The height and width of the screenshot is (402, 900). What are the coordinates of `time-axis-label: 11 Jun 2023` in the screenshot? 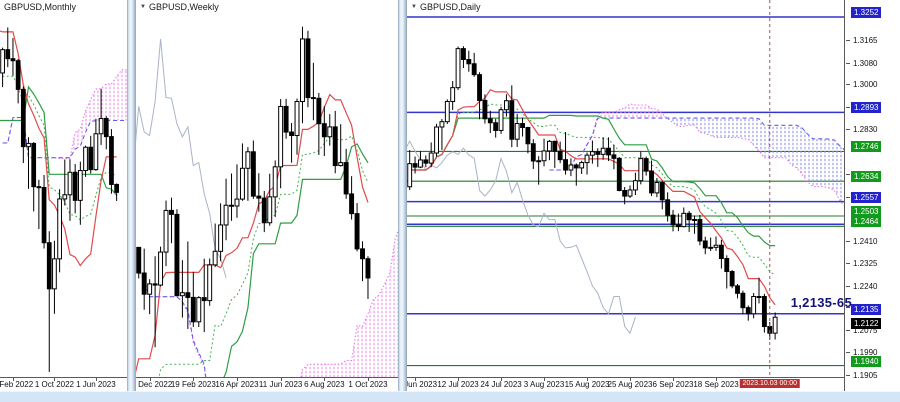 It's located at (280, 384).